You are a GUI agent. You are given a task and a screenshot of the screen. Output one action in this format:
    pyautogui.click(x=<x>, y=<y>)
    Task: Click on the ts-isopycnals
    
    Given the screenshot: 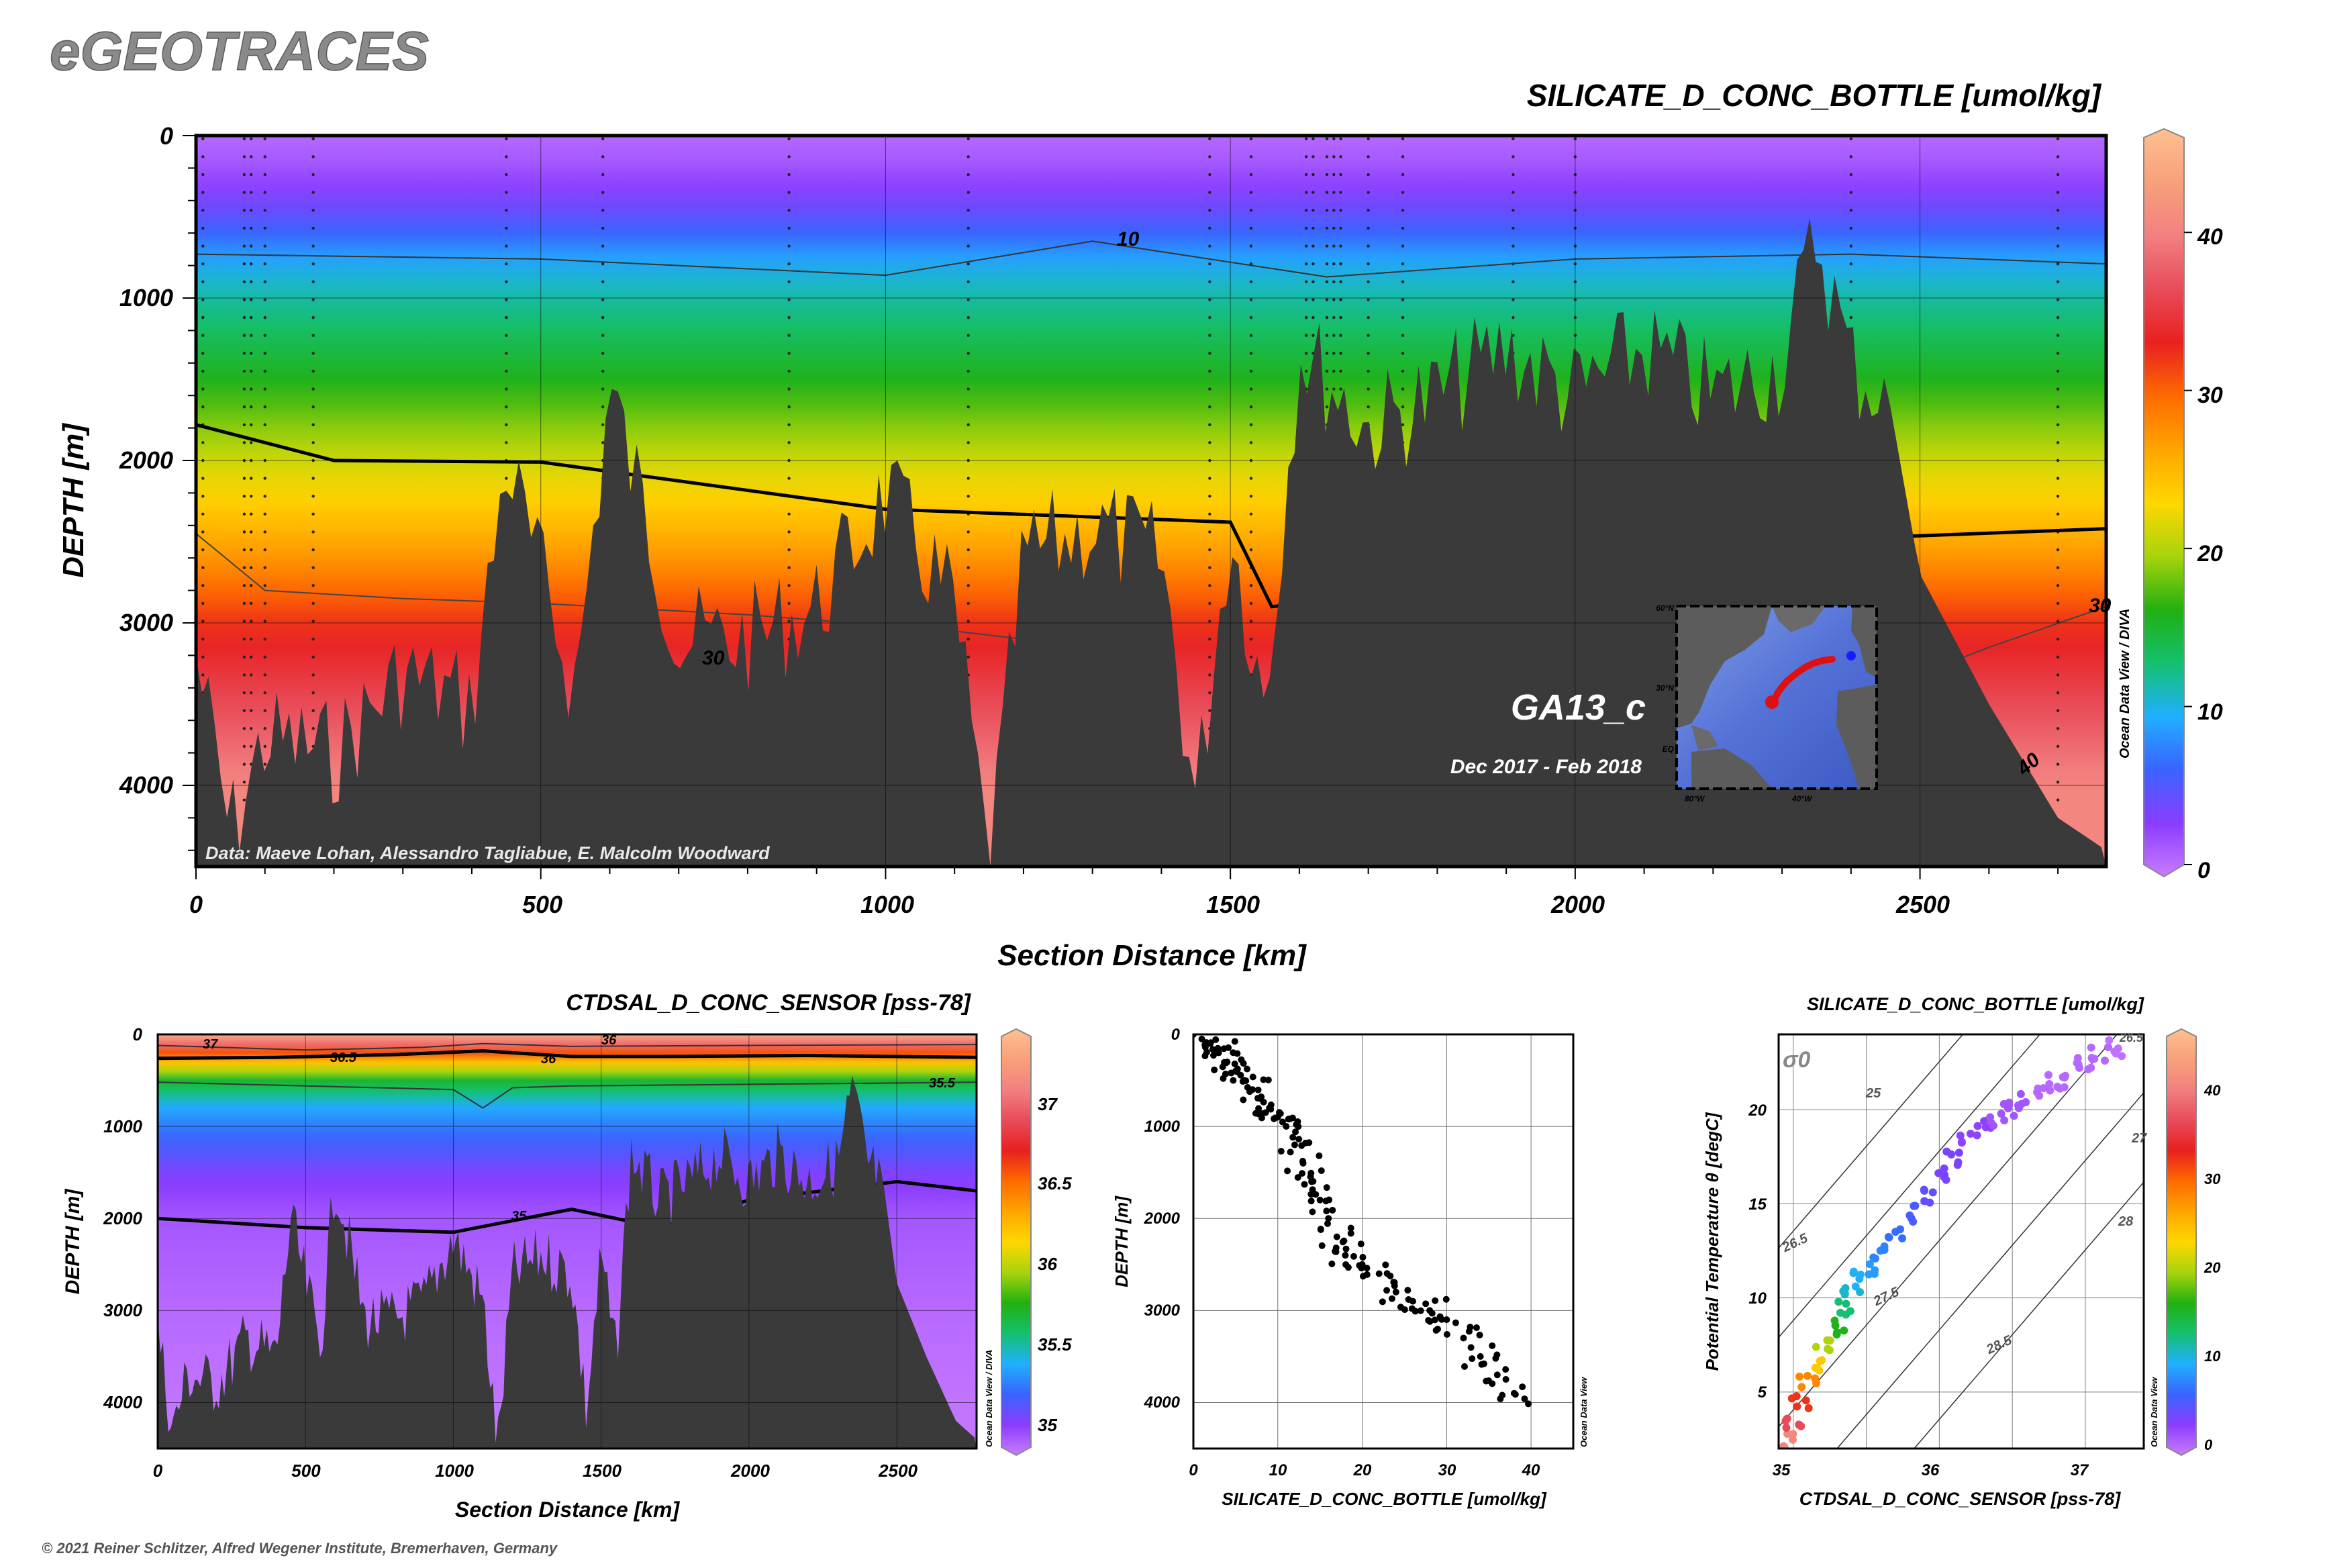 What is the action you would take?
    pyautogui.click(x=1961, y=1242)
    